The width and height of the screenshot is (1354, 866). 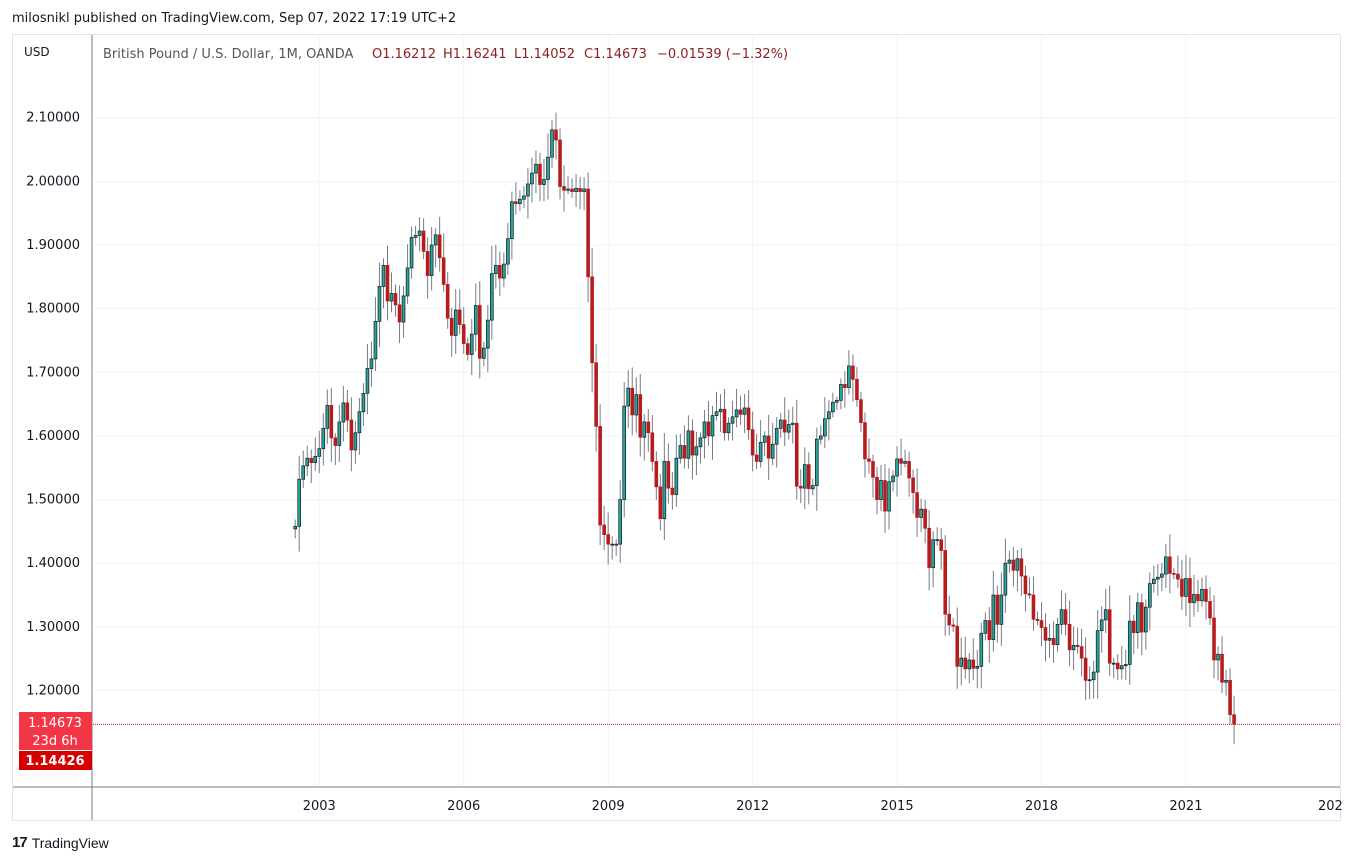 What do you see at coordinates (823, 806) in the screenshot?
I see `x-axis-labels: 2003 2006 2009 2012 2015 2018 2021 202` at bounding box center [823, 806].